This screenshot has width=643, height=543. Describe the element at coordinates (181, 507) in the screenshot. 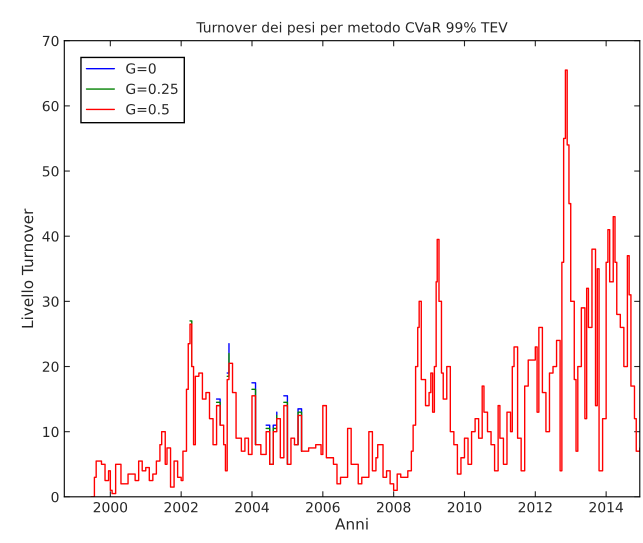

I see `x-tick-label: 2002` at that location.